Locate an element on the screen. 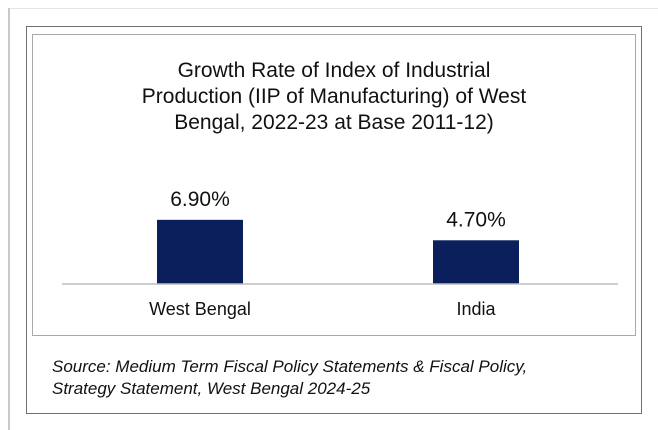 This screenshot has width=658, height=430. source-line-2: Strategy Statement, West Bengal 2024-25 is located at coordinates (211, 388).